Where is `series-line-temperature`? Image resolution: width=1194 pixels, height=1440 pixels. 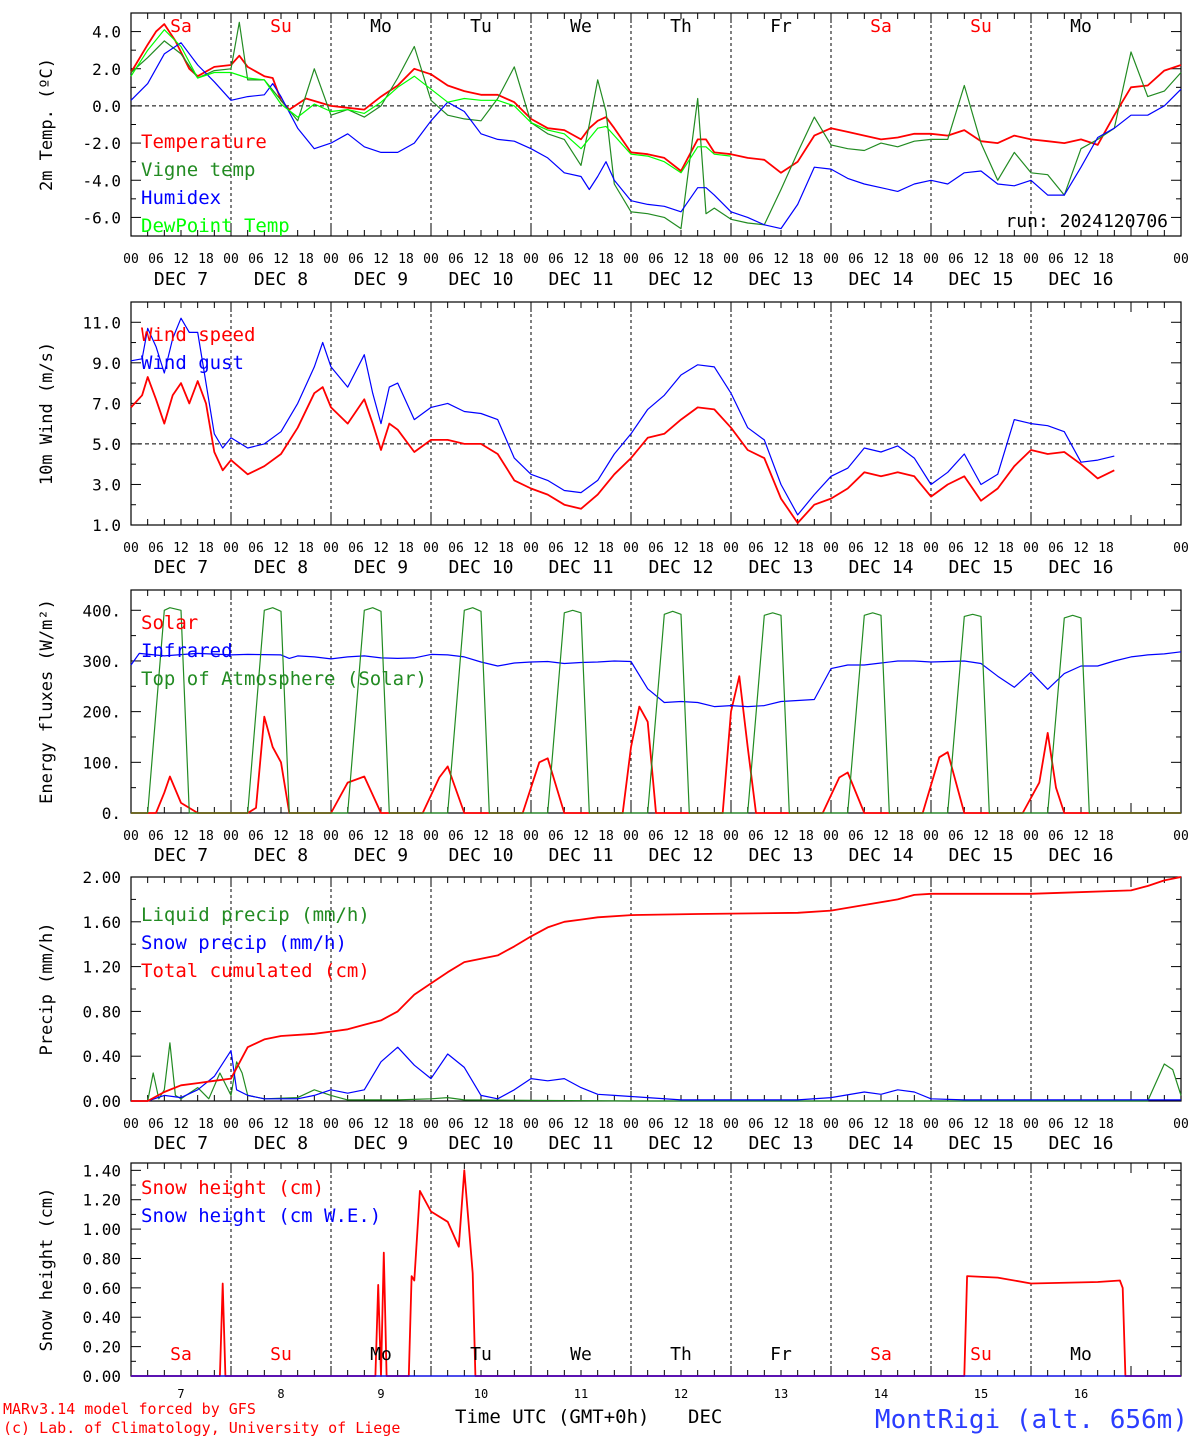
series-line-temperature is located at coordinates (656, 98).